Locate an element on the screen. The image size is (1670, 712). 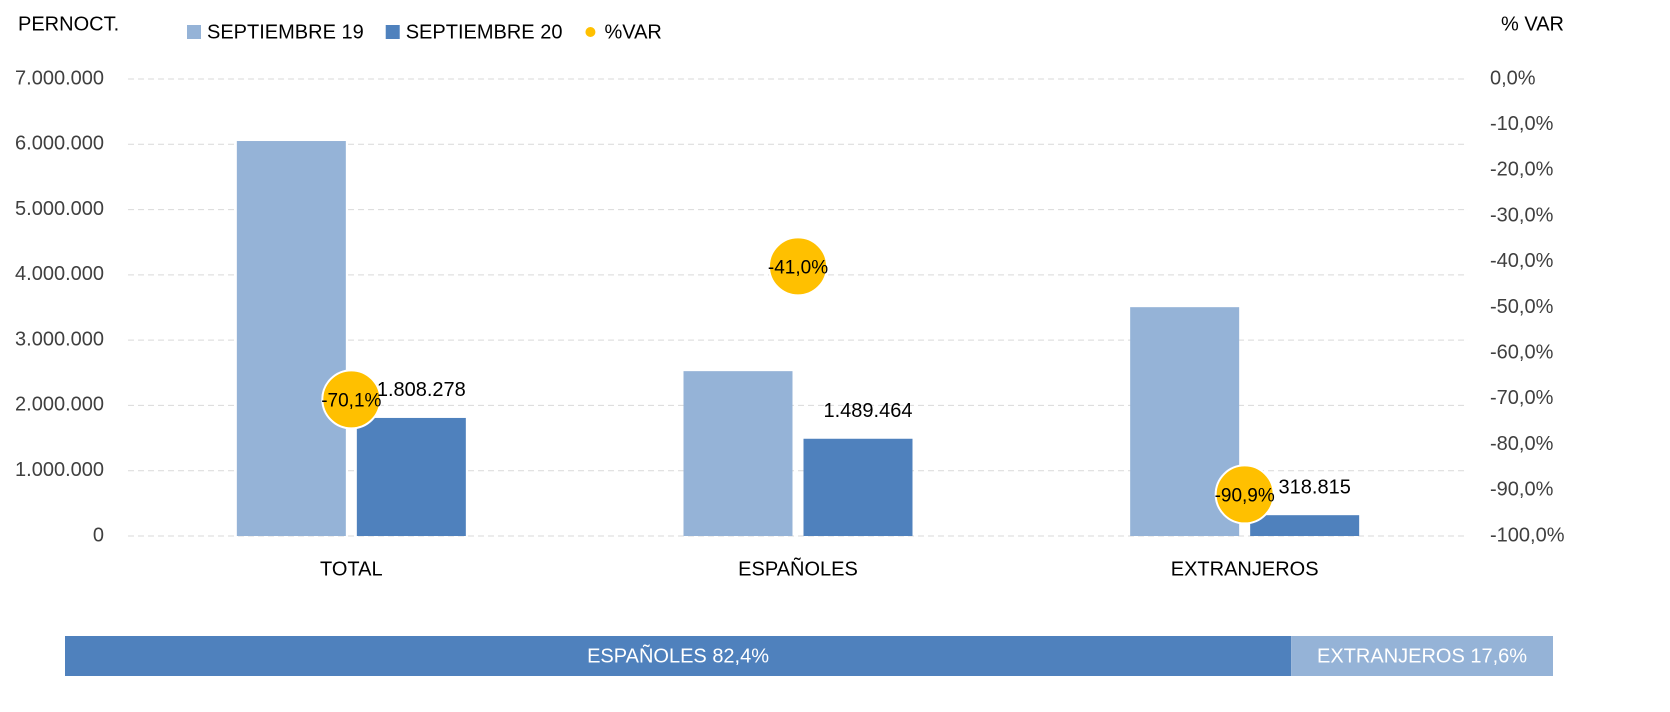
y-tick-label: 5.000.000 is located at coordinates (59, 209).